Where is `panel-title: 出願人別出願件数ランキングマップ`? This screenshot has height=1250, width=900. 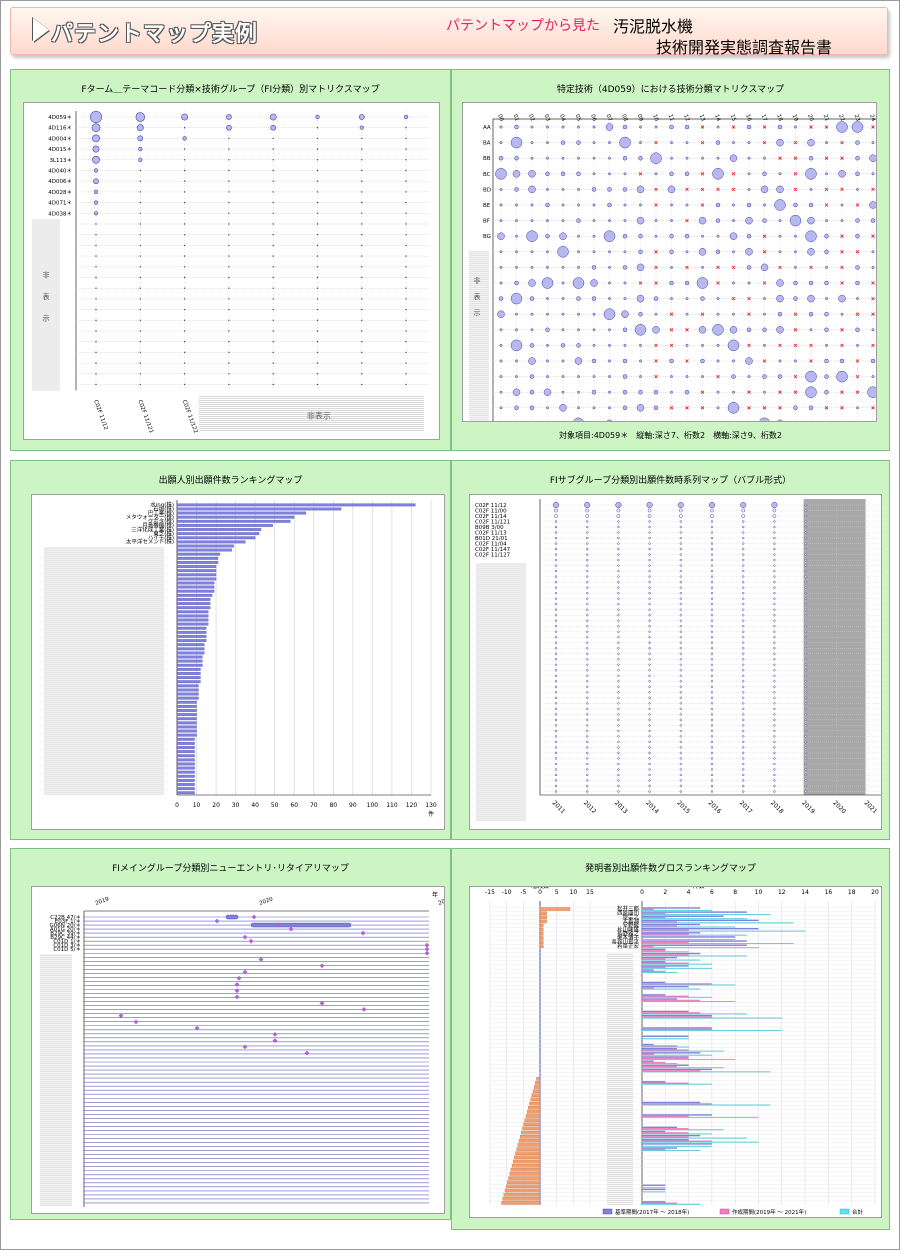 panel-title: 出願人別出願件数ランキングマップ is located at coordinates (230, 481).